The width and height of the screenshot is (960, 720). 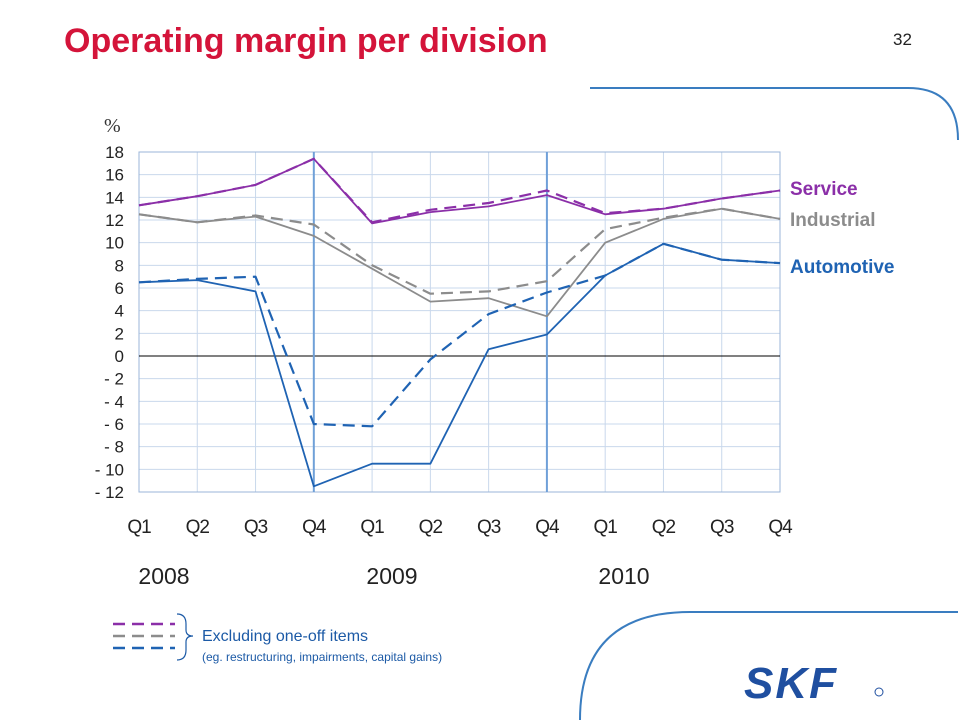 I want to click on y-tick-label: 18, so click(x=114, y=152).